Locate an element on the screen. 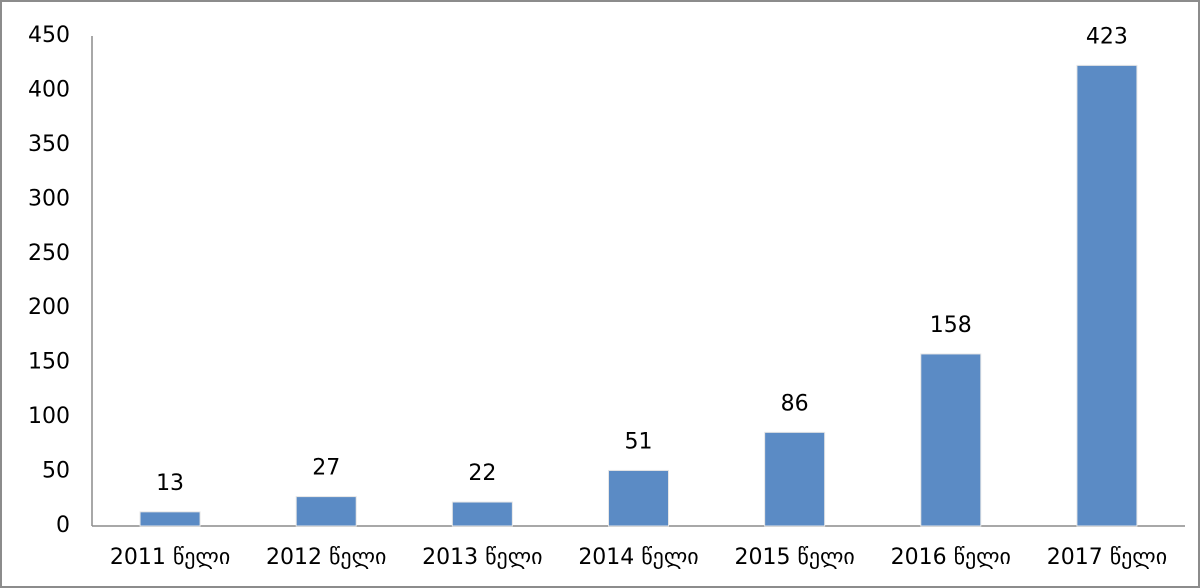 The image size is (1200, 588). y-tick-label: 50 is located at coordinates (56, 471).